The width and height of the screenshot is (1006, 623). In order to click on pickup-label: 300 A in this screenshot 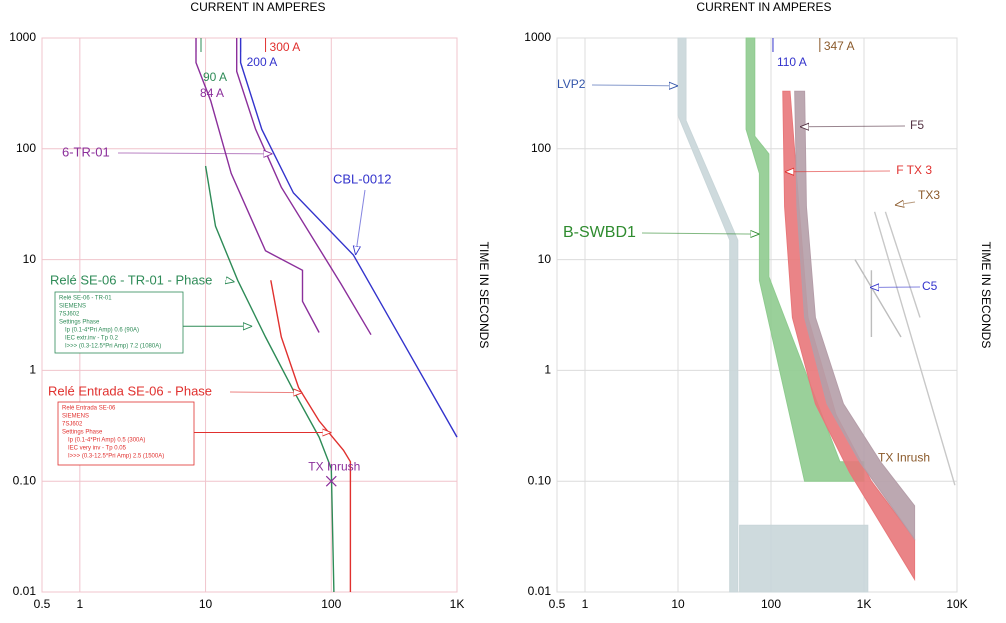, I will do `click(285, 47)`.